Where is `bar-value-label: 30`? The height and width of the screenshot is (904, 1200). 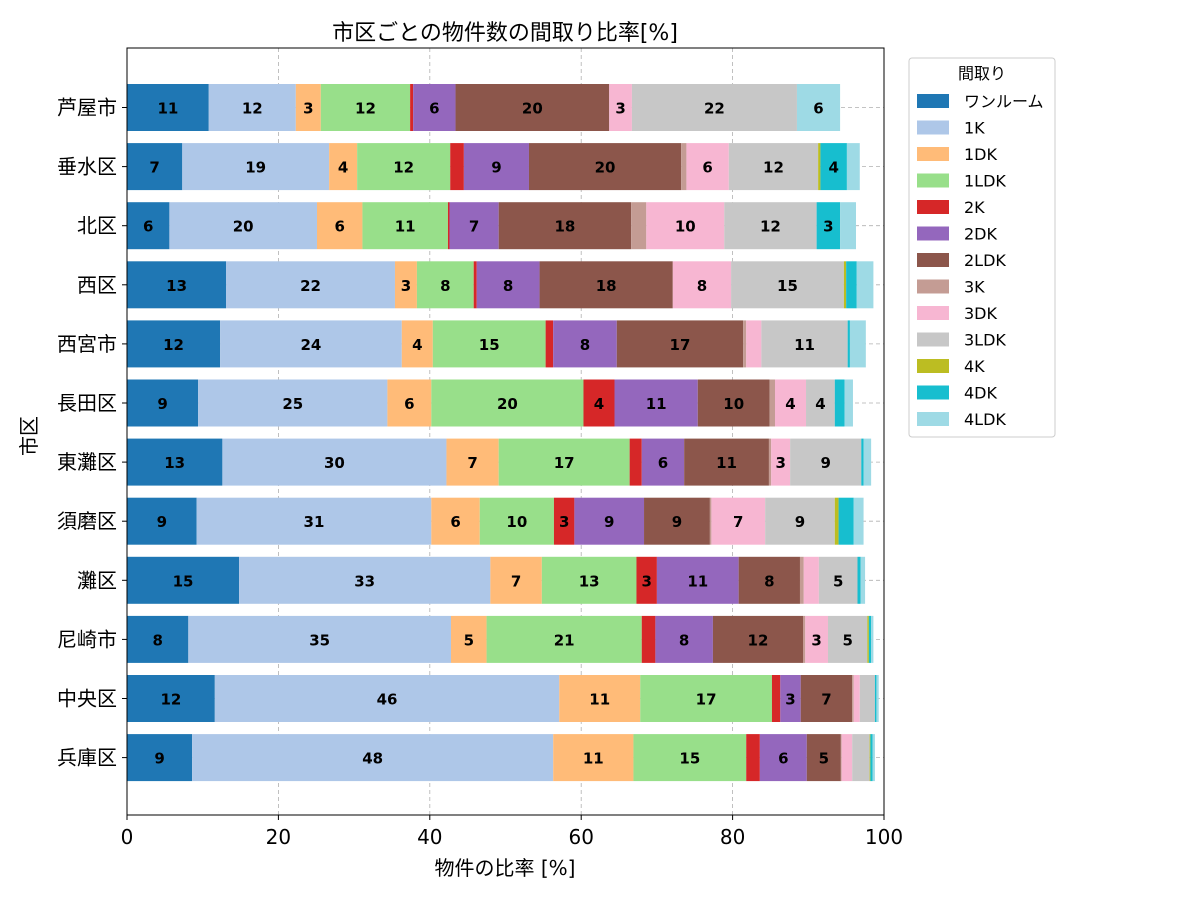 bar-value-label: 30 is located at coordinates (334, 463).